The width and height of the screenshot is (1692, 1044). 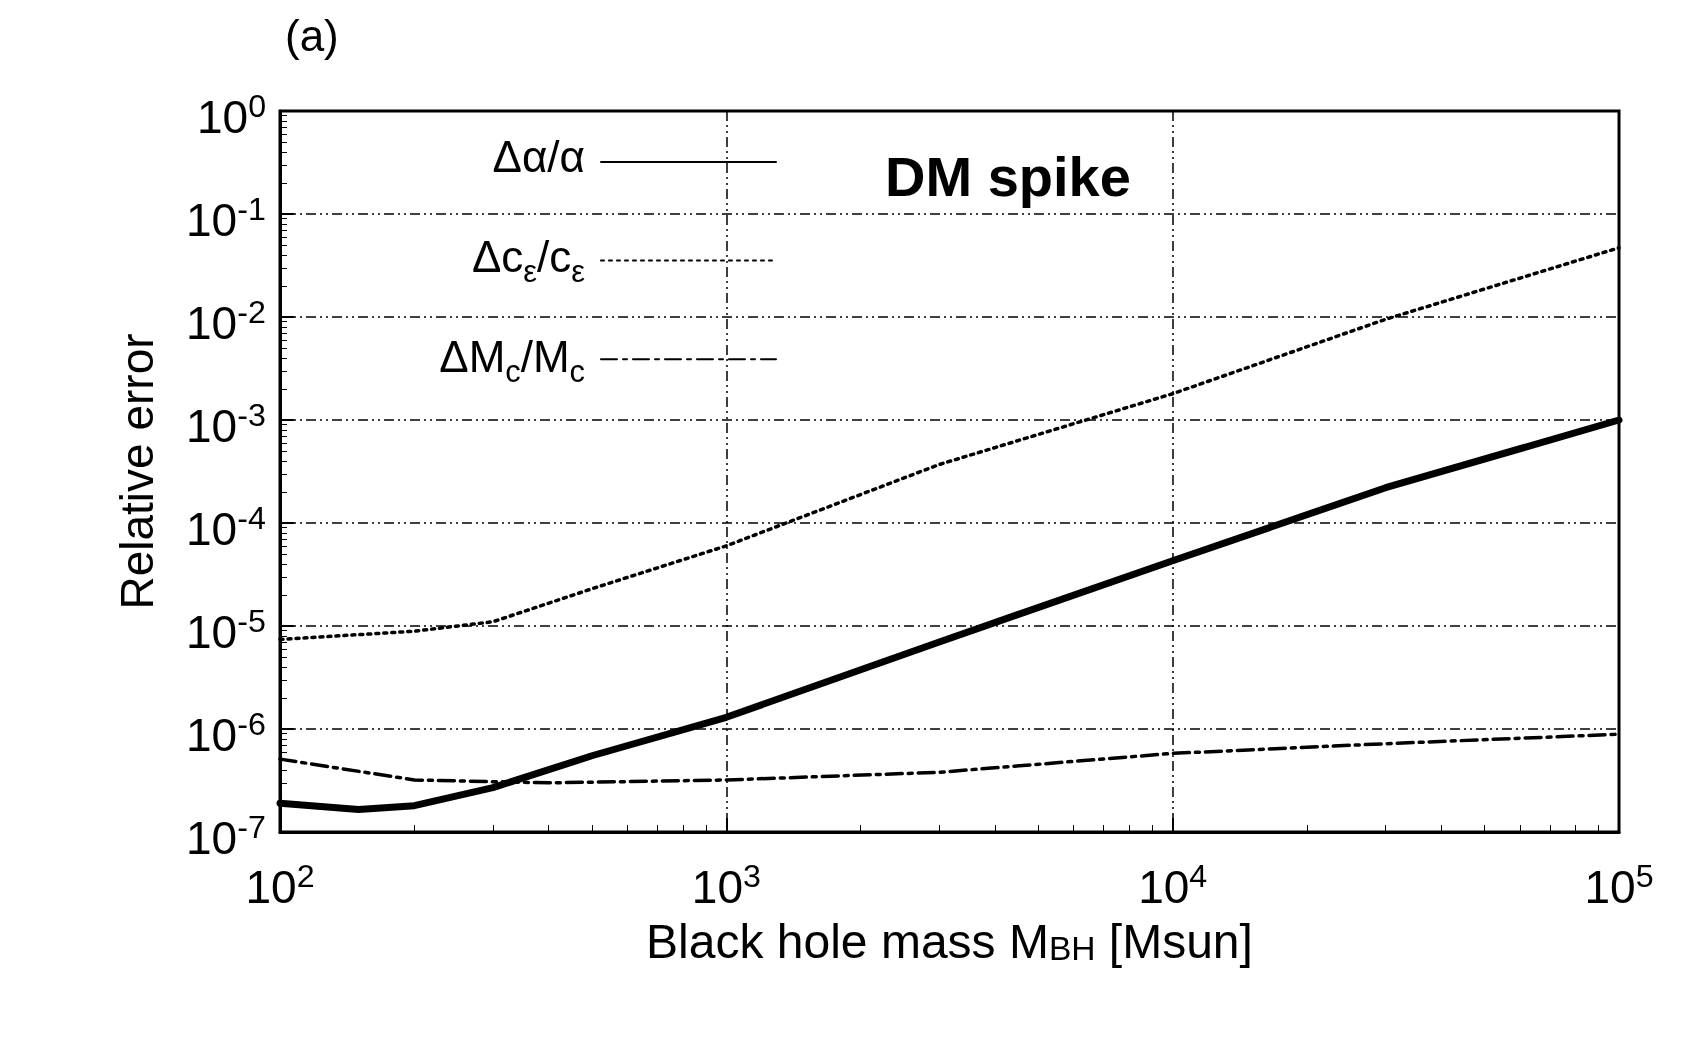 I want to click on legend-label: ΔM$_{c}$/M$_{c}$, so click(x=512, y=361).